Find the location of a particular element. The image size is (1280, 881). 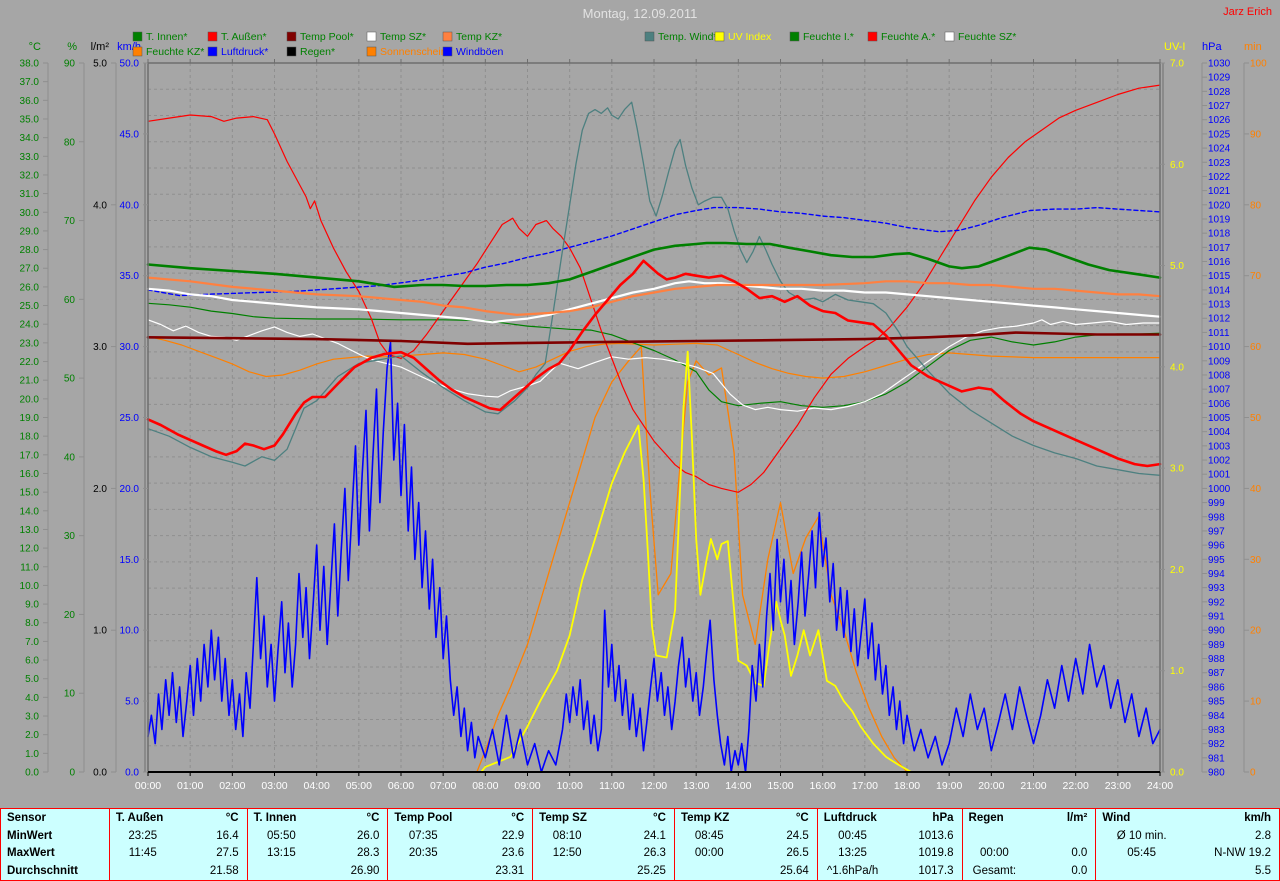

svg-text: 11.0 is located at coordinates (29, 567).